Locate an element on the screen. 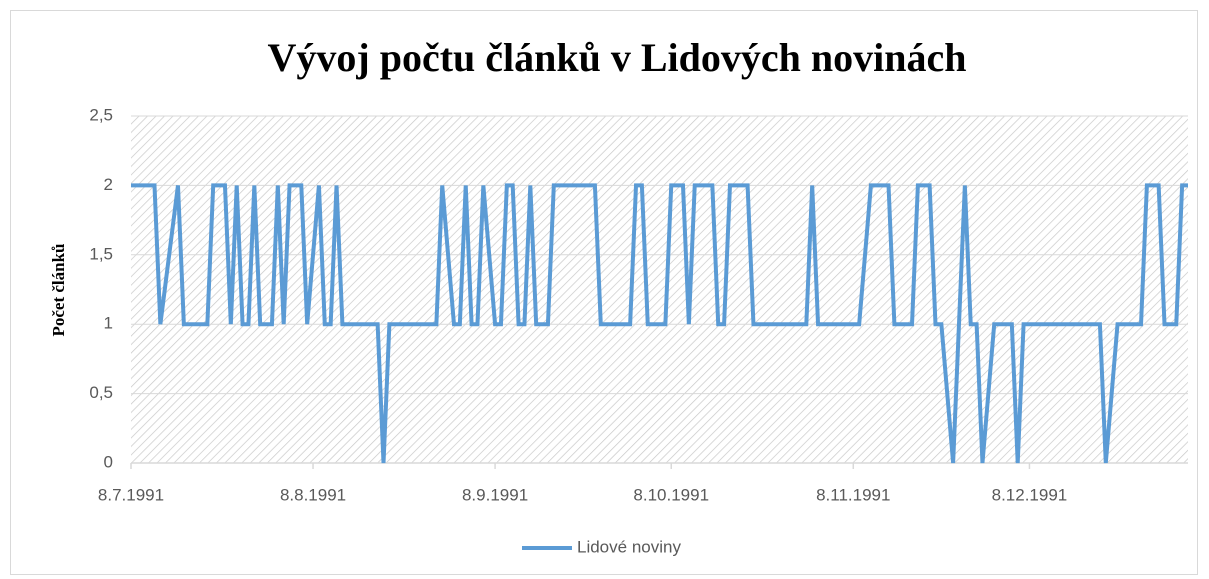 The image size is (1209, 579). x-tick-label: 8.12.1991 is located at coordinates (1030, 494).